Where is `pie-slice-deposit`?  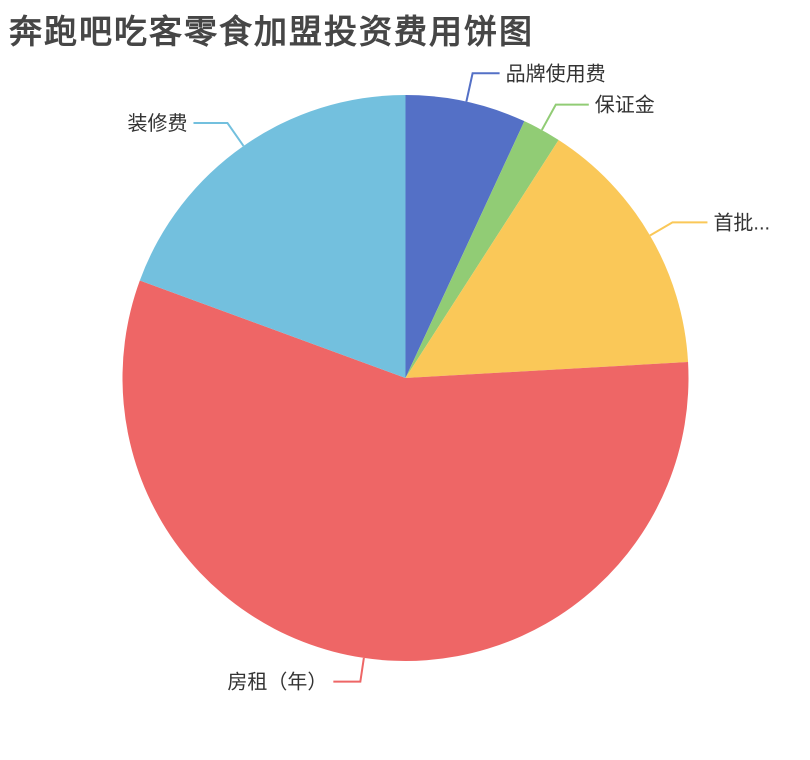 pie-slice-deposit is located at coordinates (482, 249).